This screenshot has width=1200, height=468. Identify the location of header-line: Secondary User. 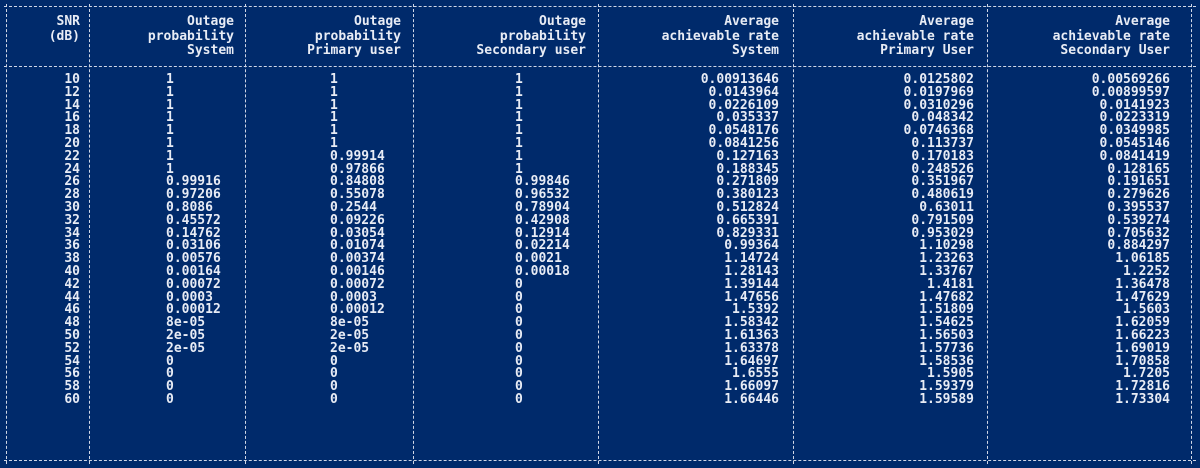
(1115, 50).